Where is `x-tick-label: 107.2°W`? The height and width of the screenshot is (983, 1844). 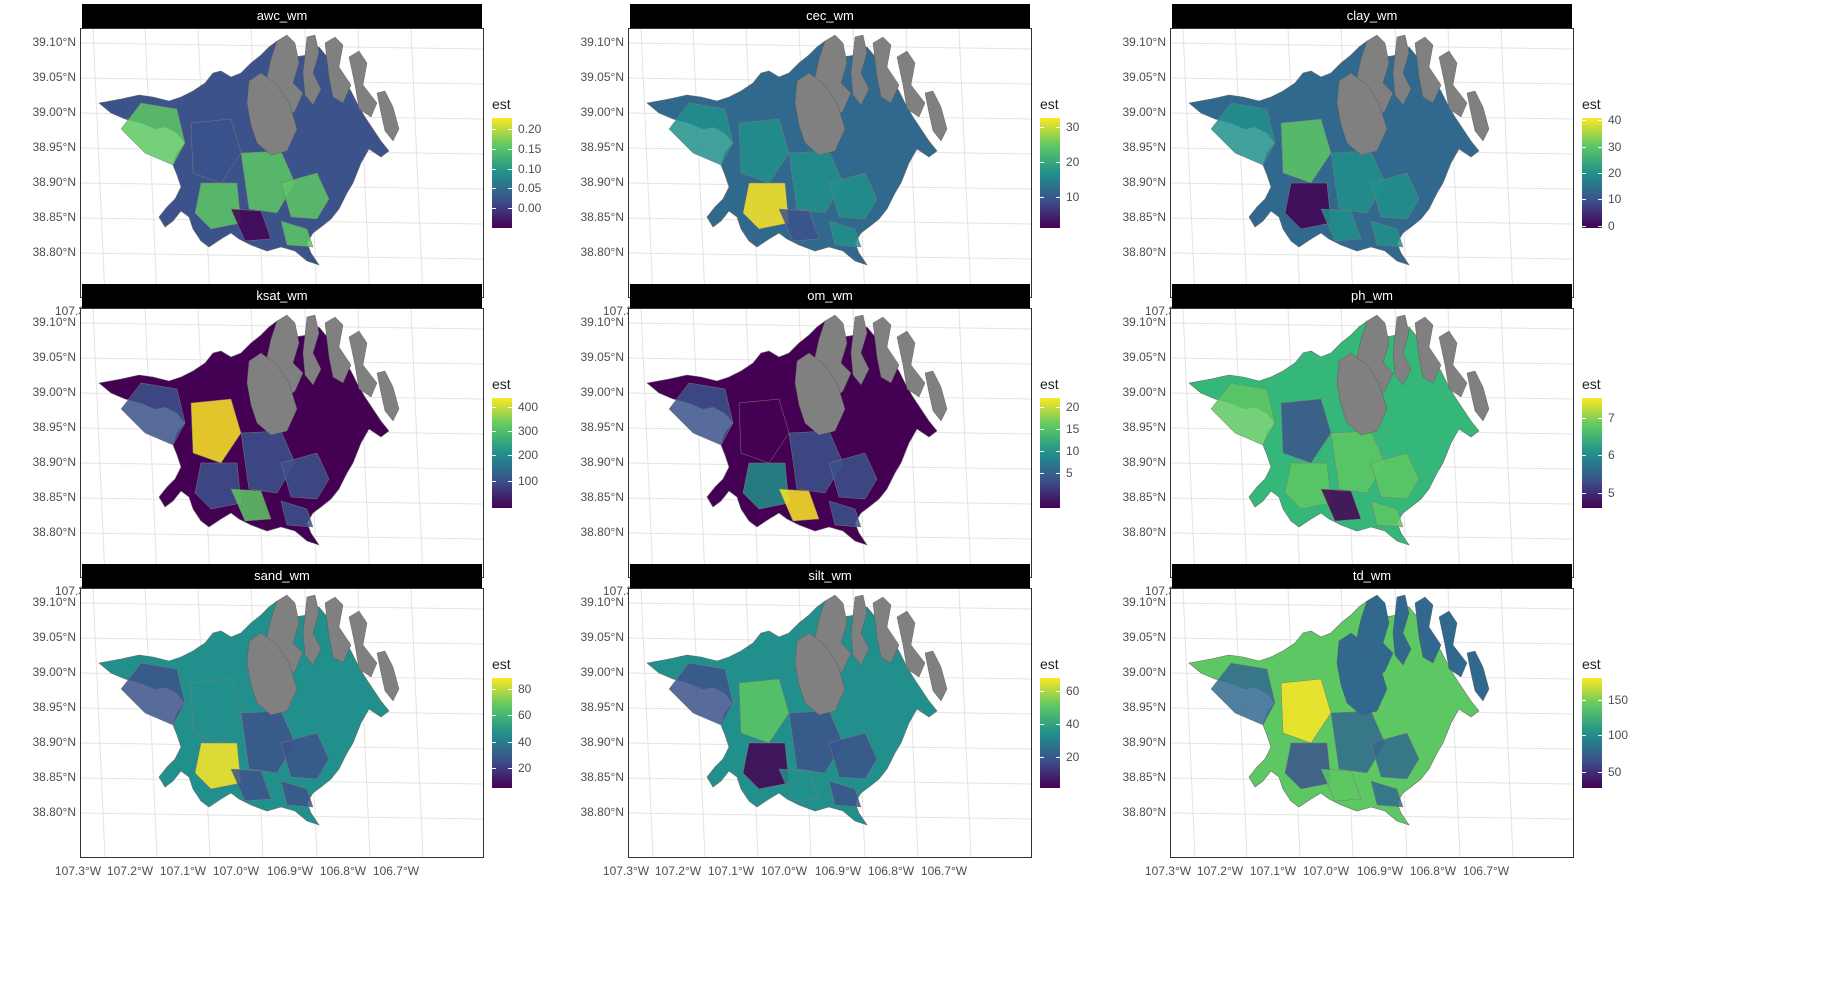 x-tick-label: 107.2°W is located at coordinates (678, 871).